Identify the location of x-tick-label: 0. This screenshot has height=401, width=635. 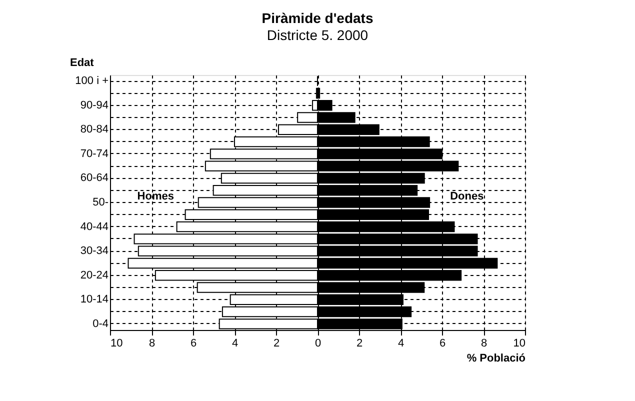
(318, 344).